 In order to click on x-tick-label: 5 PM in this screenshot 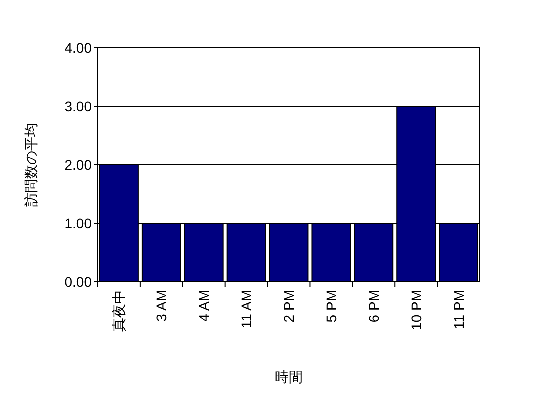, I will do `click(331, 306)`.